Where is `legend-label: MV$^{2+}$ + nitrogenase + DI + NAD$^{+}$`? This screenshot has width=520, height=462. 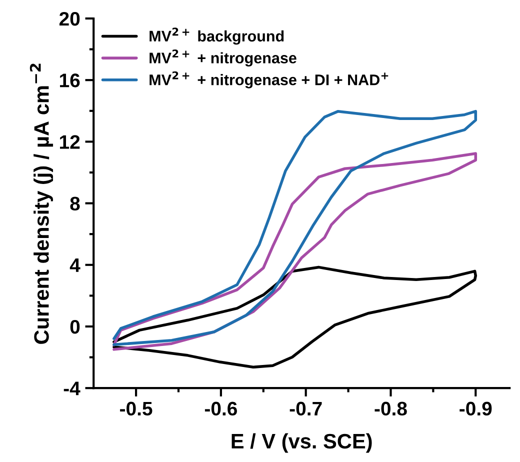
legend-label: MV$^{2+}$ + nitrogenase + DI + NAD$^{+}$ is located at coordinates (269, 79).